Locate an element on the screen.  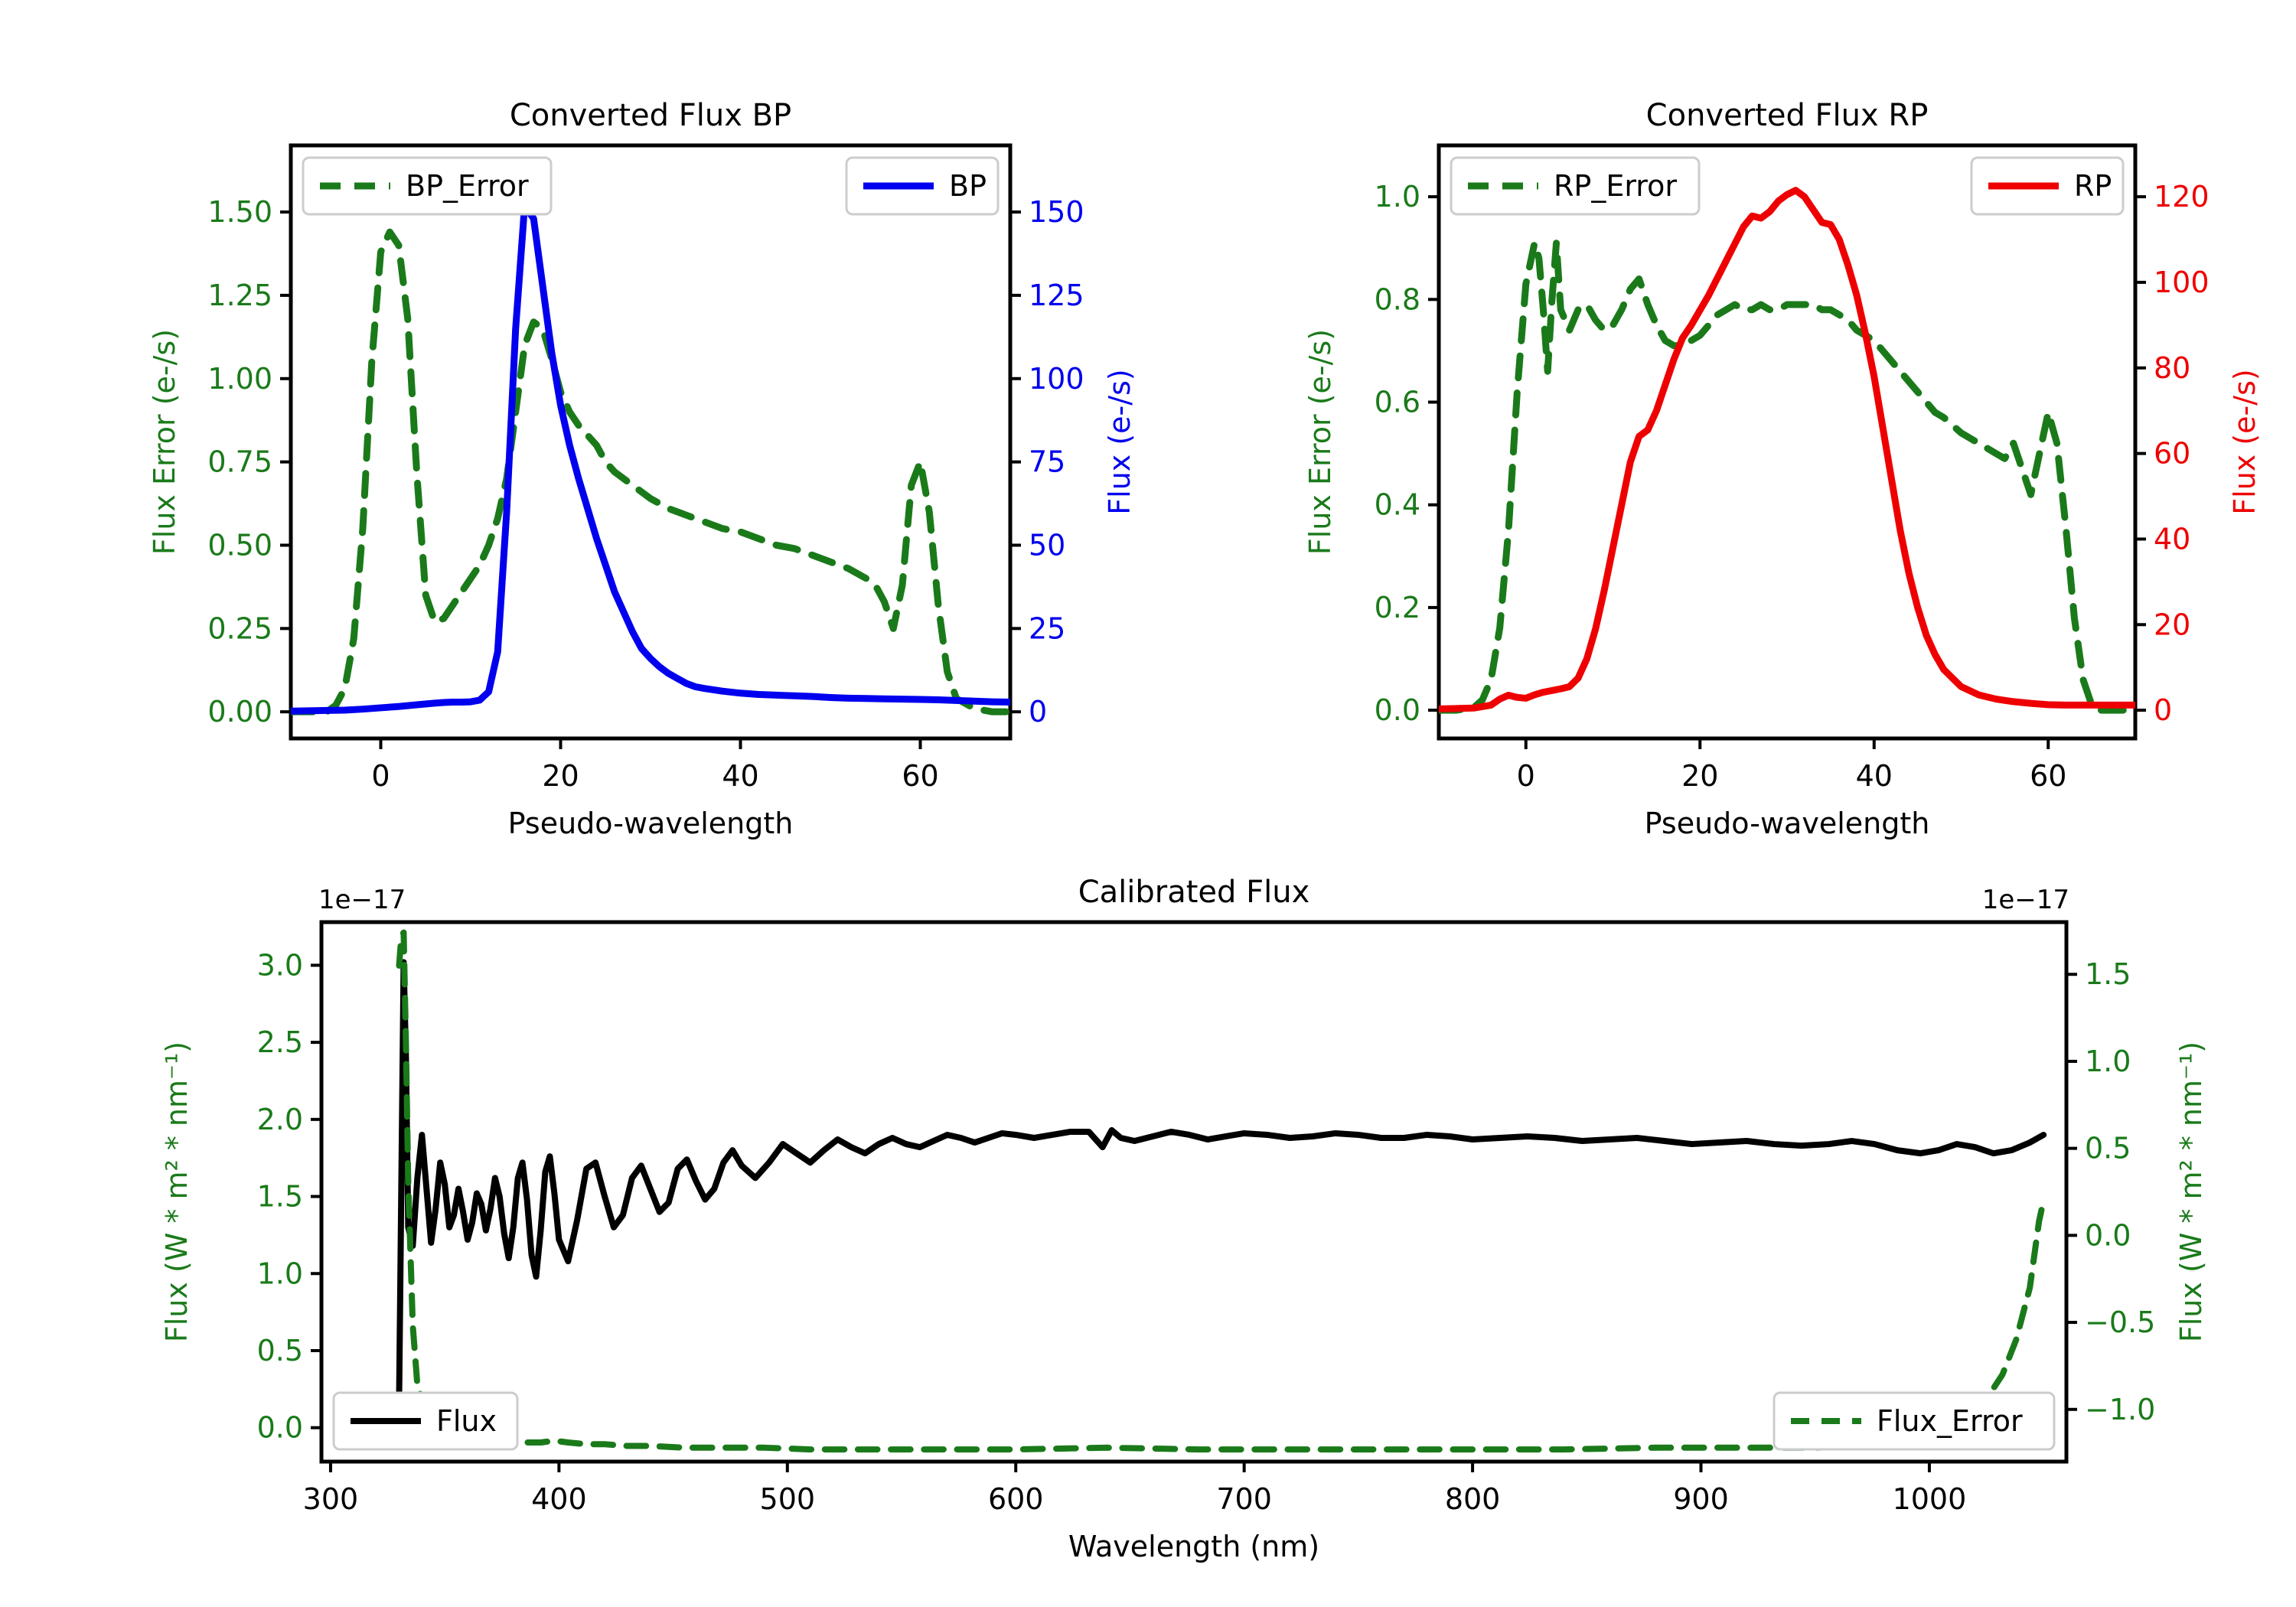
y-tick-label-left: 0.4 is located at coordinates (1397, 505).